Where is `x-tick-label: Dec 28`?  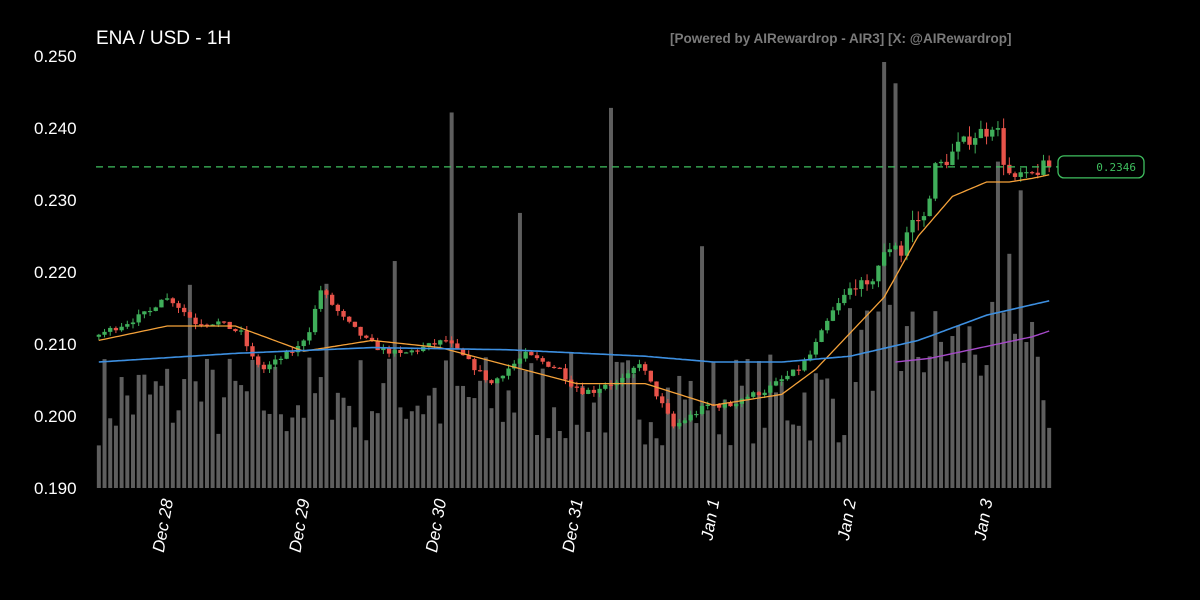
x-tick-label: Dec 28 is located at coordinates (163, 525).